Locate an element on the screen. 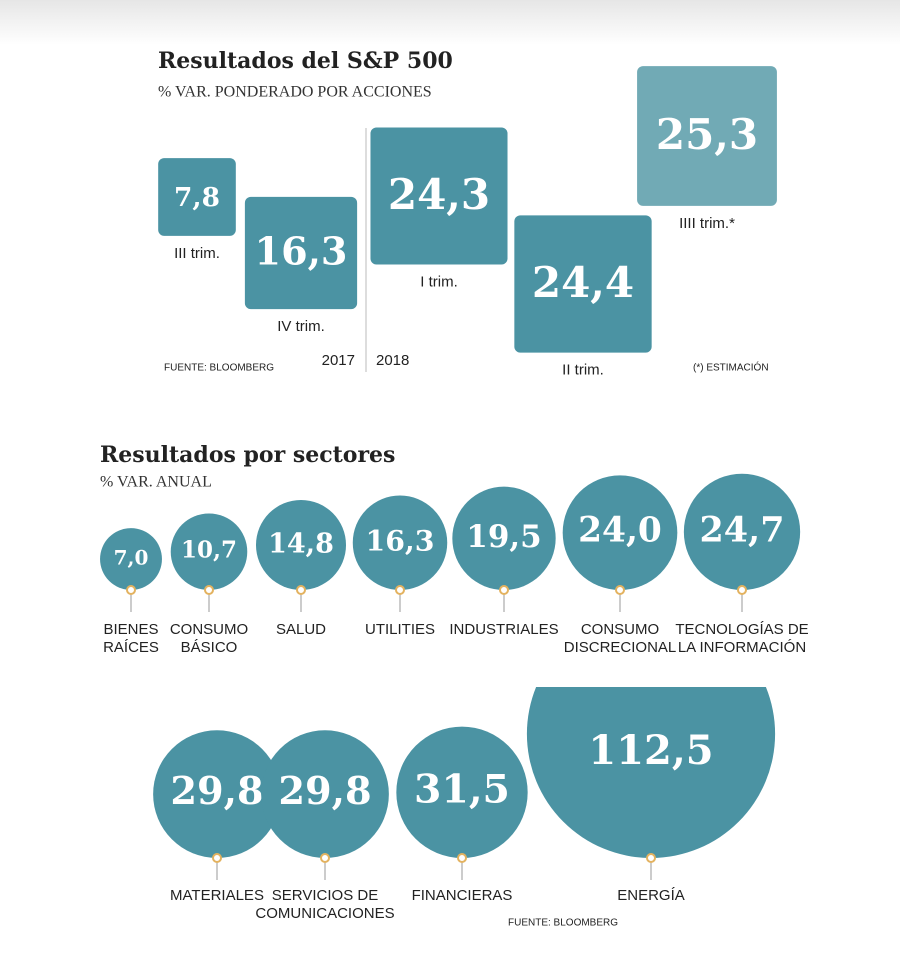 This screenshot has width=900, height=960. category-label: MATERIALES is located at coordinates (217, 895).